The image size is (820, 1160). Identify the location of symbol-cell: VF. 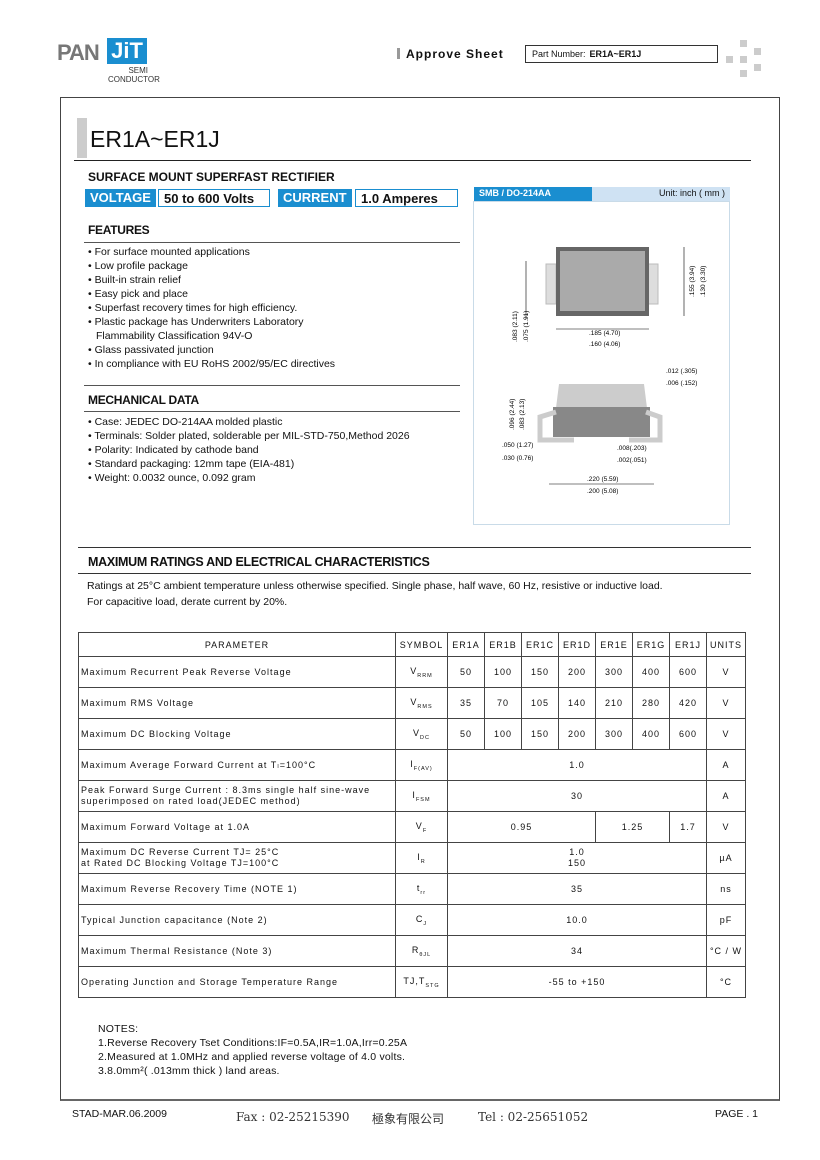
(421, 827).